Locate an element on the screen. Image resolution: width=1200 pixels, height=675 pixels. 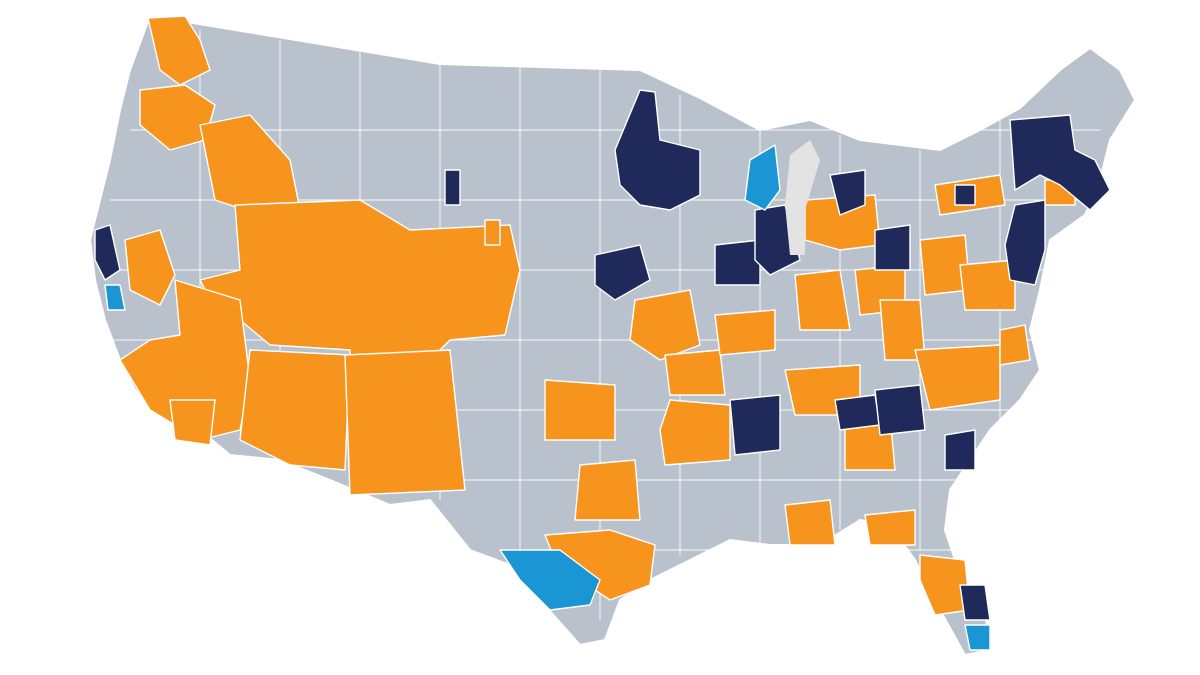
region-maryland is located at coordinates (987, 285).